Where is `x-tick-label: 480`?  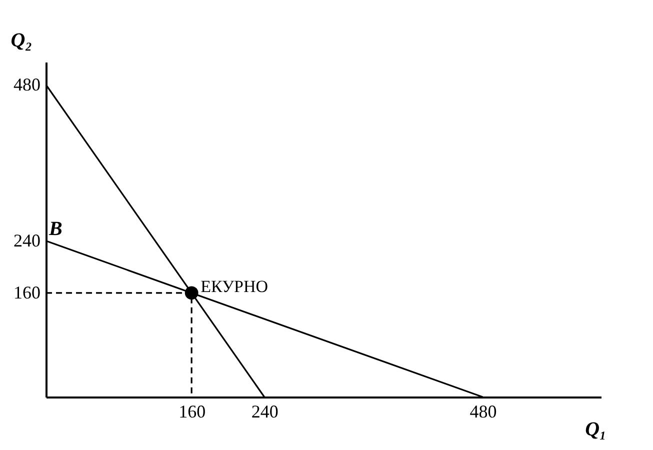
x-tick-label: 480 is located at coordinates (483, 412).